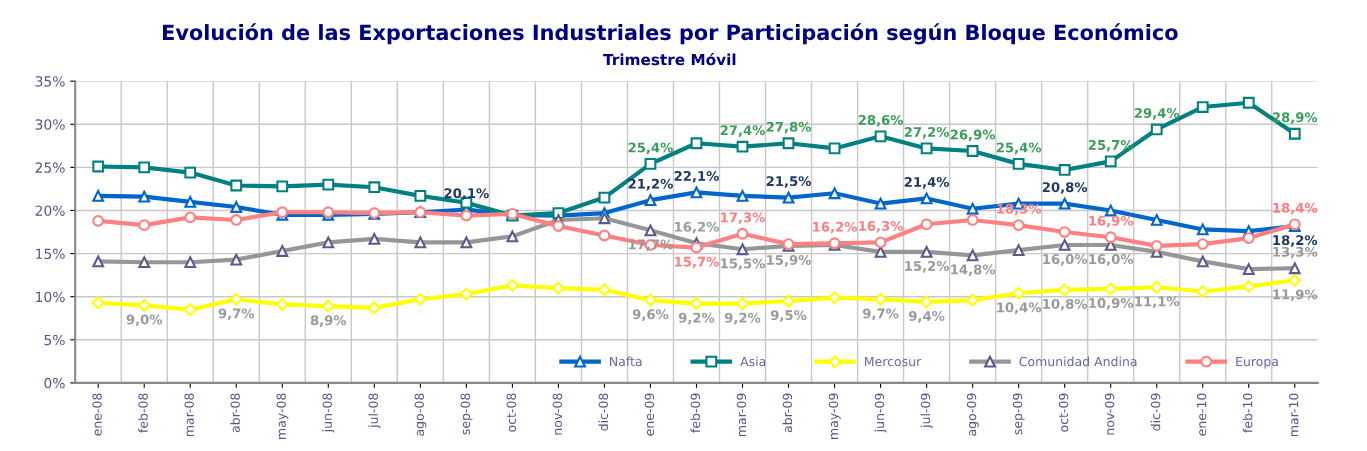 Image resolution: width=1367 pixels, height=451 pixels. What do you see at coordinates (1295, 118) in the screenshot?
I see `data-label: 28,9%` at bounding box center [1295, 118].